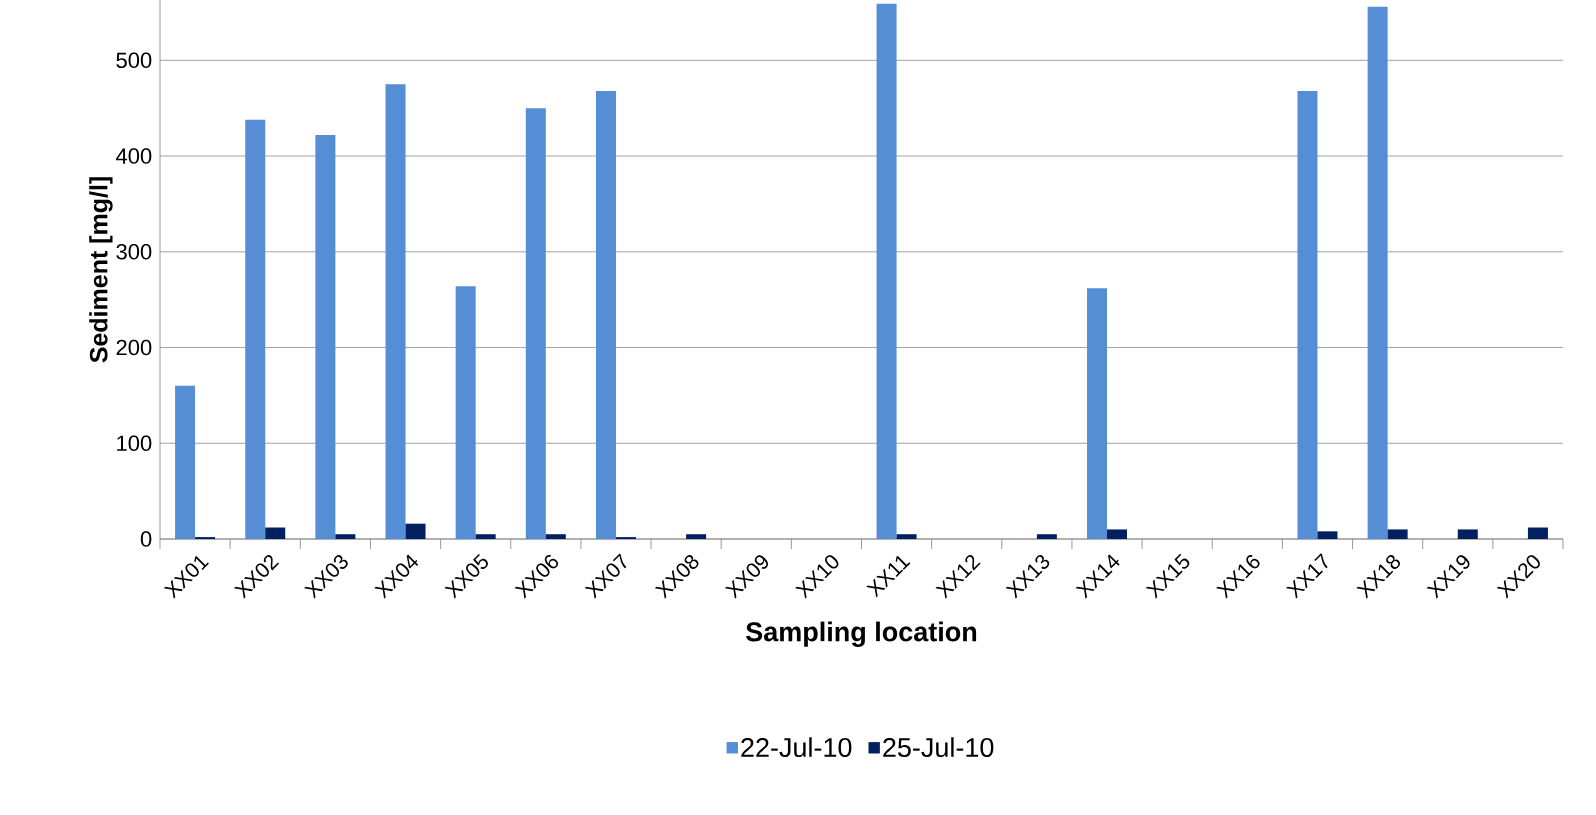  I want to click on y-tick-label: 100, so click(134, 443).